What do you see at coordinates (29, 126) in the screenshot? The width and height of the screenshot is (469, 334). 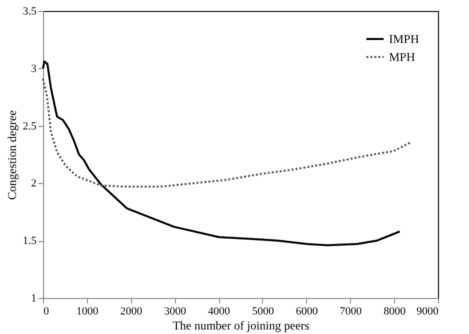 I see `y-tick-label: 2.5` at bounding box center [29, 126].